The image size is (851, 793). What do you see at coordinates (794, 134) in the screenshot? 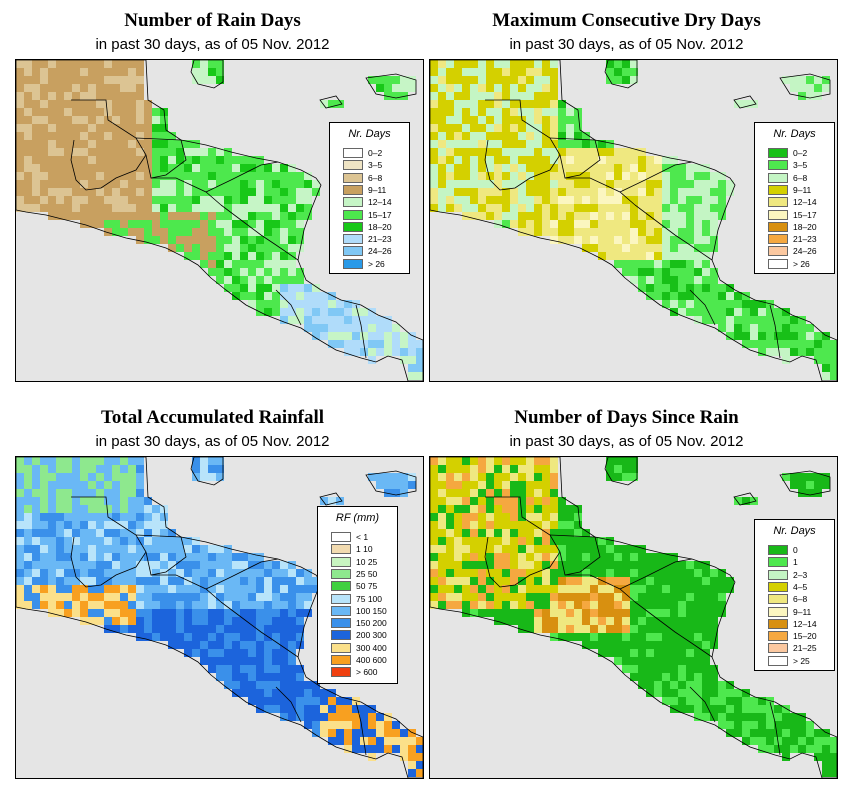
I see `legend-title: Nr. Days` at bounding box center [794, 134].